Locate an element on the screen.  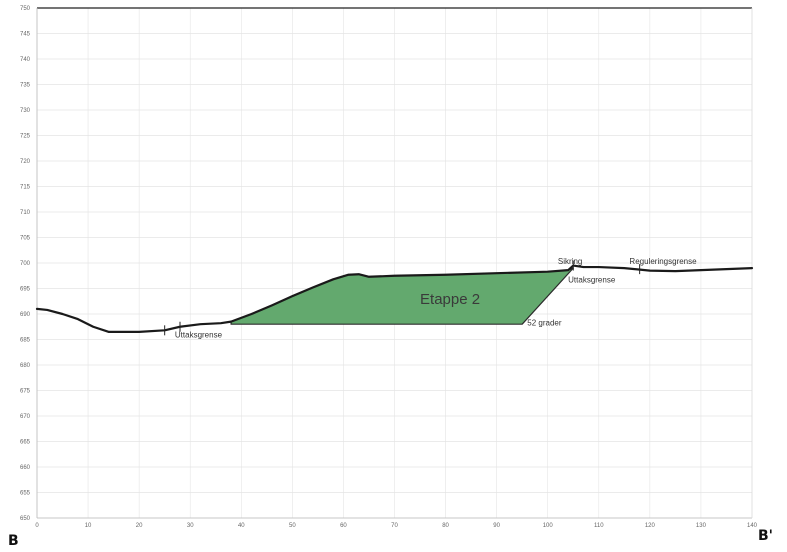
annotation-label: Sikring is located at coordinates (570, 261).